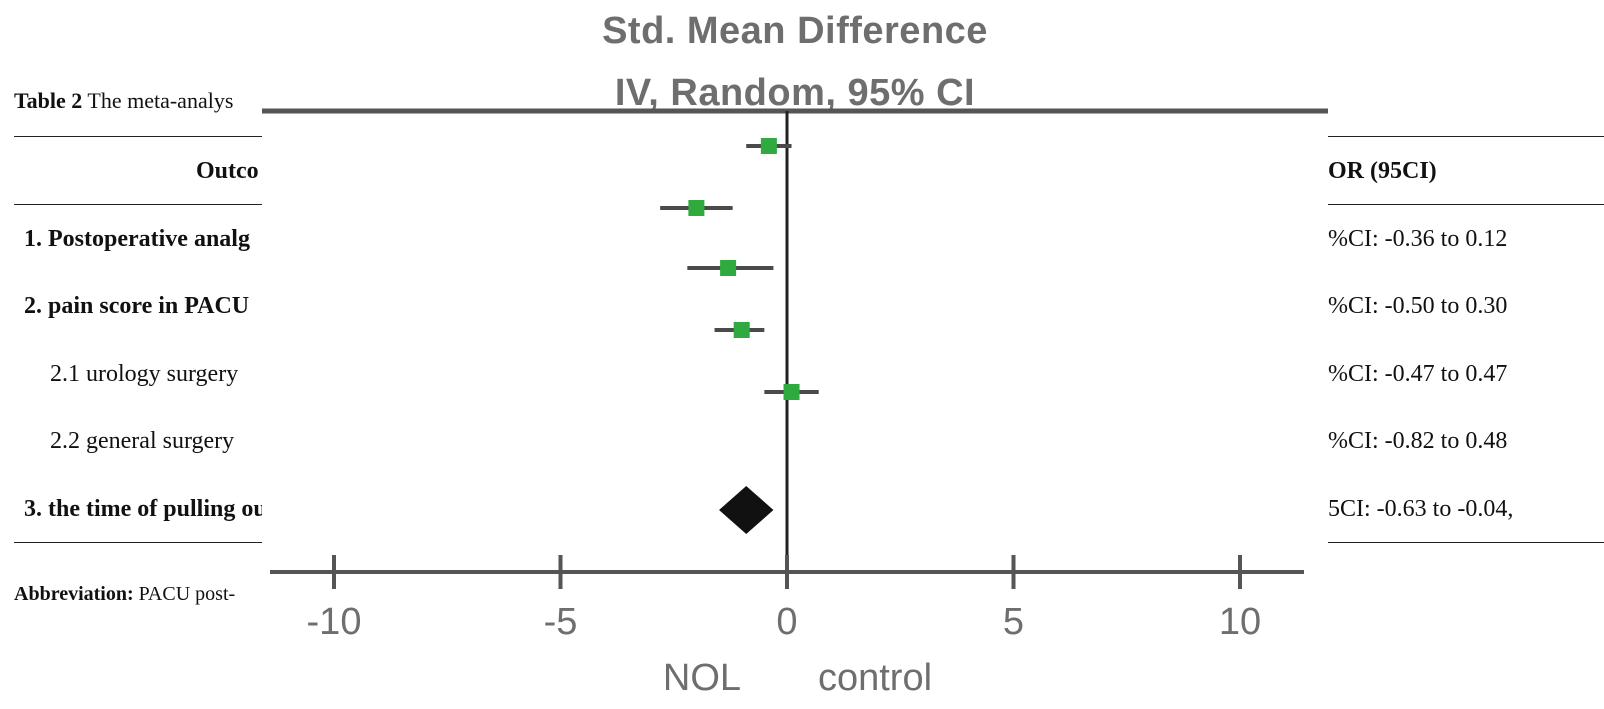 Image resolution: width=1604 pixels, height=709 pixels. Describe the element at coordinates (187, 594) in the screenshot. I see `footnote-text: PACU post-` at that location.